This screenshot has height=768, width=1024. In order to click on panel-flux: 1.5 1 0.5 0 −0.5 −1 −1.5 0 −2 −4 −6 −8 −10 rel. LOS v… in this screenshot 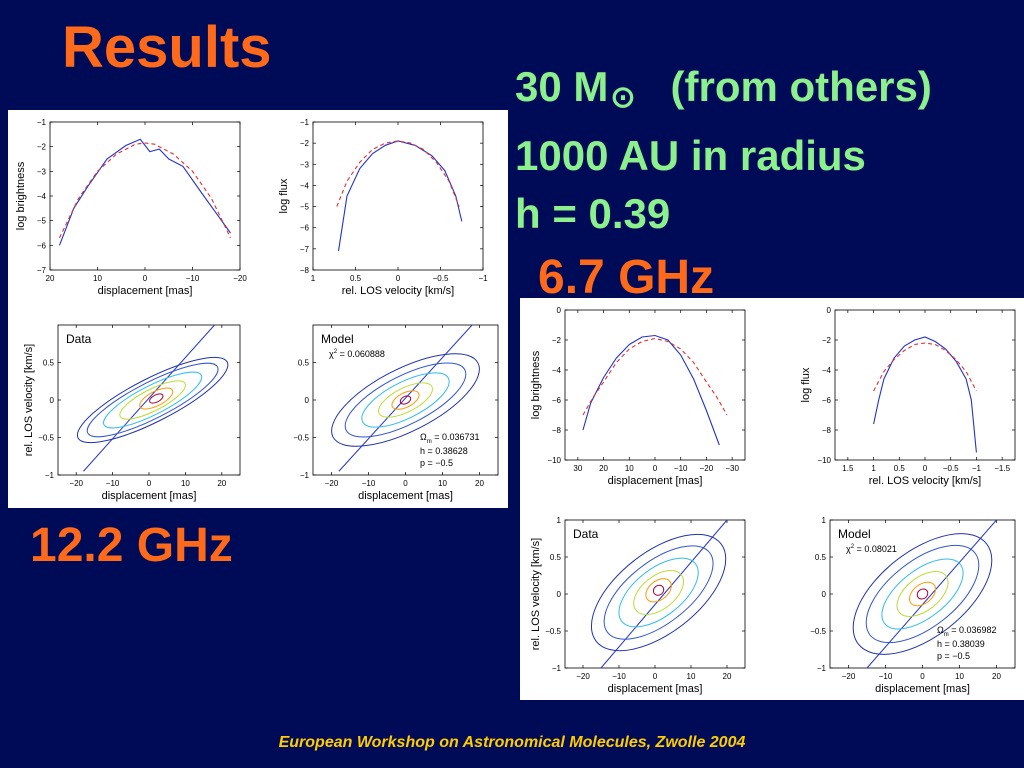, I will do `click(908, 396)`.